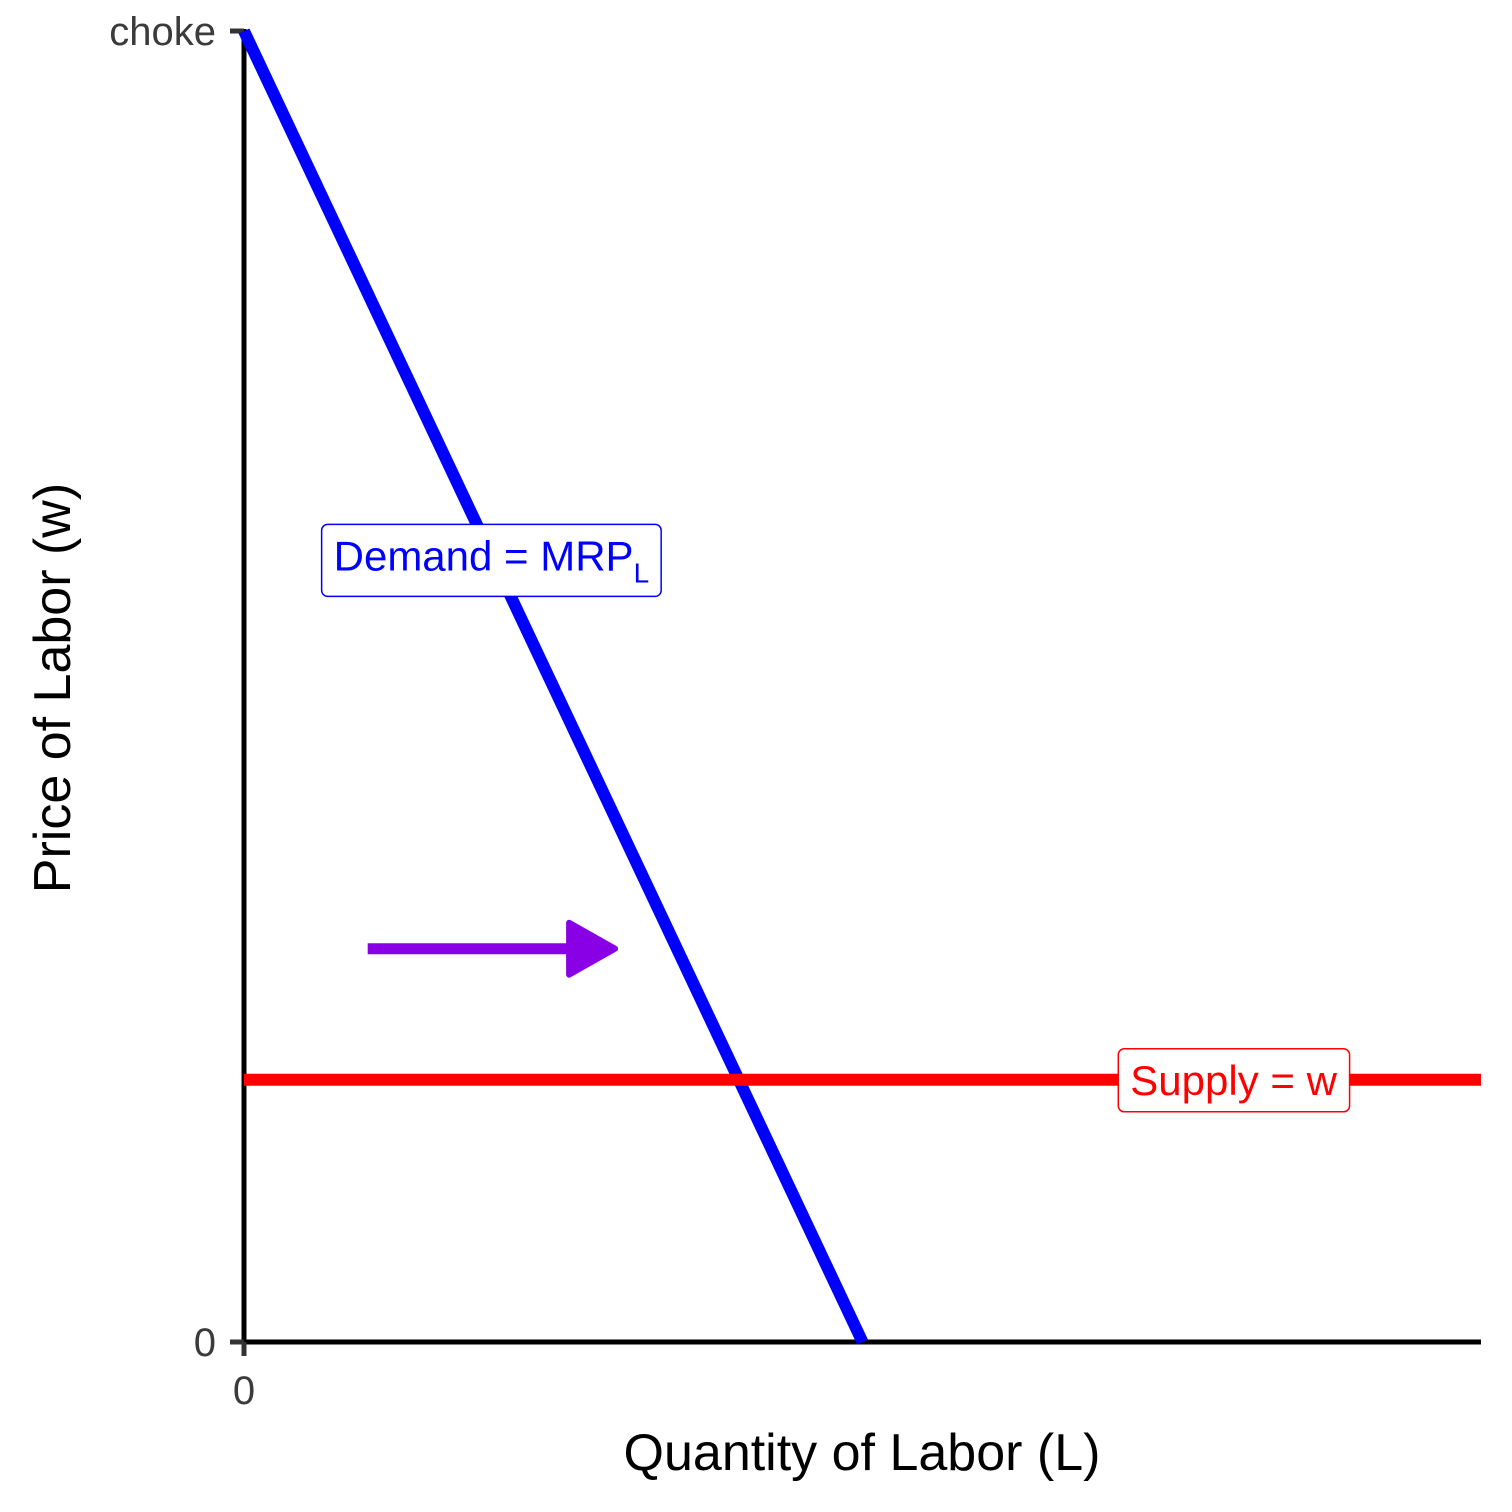 The width and height of the screenshot is (1512, 1512). Describe the element at coordinates (162, 32) in the screenshot. I see `y-tick-label: choke` at that location.